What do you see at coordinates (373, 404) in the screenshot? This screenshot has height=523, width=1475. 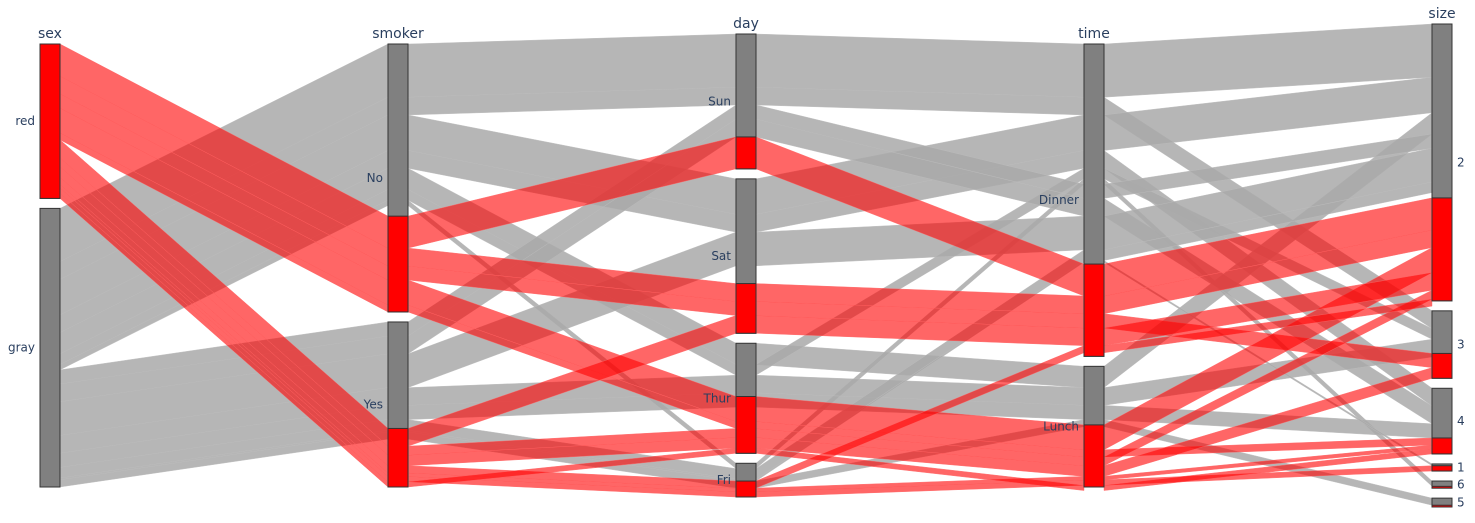 I see `category-label-smoker-Yes: Yes` at bounding box center [373, 404].